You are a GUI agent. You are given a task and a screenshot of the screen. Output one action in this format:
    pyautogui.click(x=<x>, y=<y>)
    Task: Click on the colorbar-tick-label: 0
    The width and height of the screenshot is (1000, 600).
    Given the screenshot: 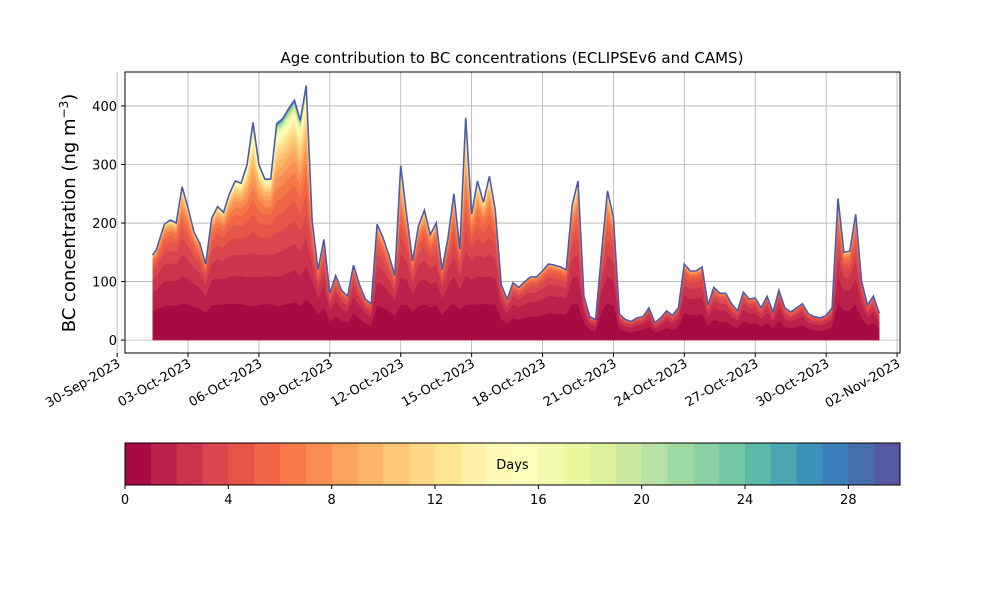 What is the action you would take?
    pyautogui.click(x=125, y=500)
    